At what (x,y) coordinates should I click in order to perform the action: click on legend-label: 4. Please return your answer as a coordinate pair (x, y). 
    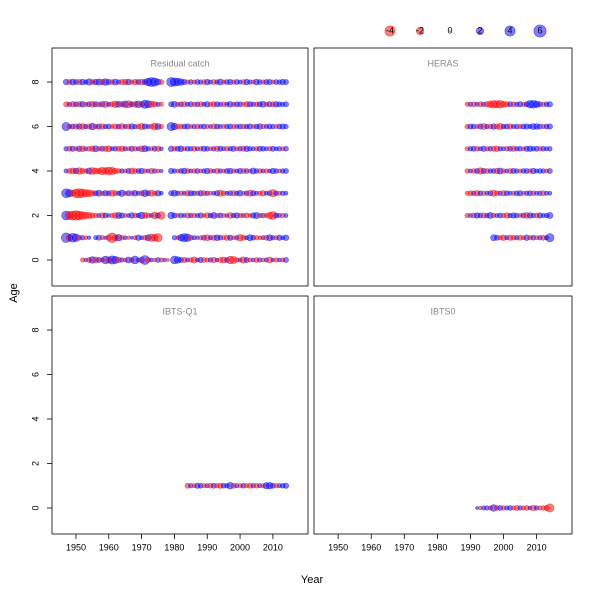
    Looking at the image, I should click on (509, 30).